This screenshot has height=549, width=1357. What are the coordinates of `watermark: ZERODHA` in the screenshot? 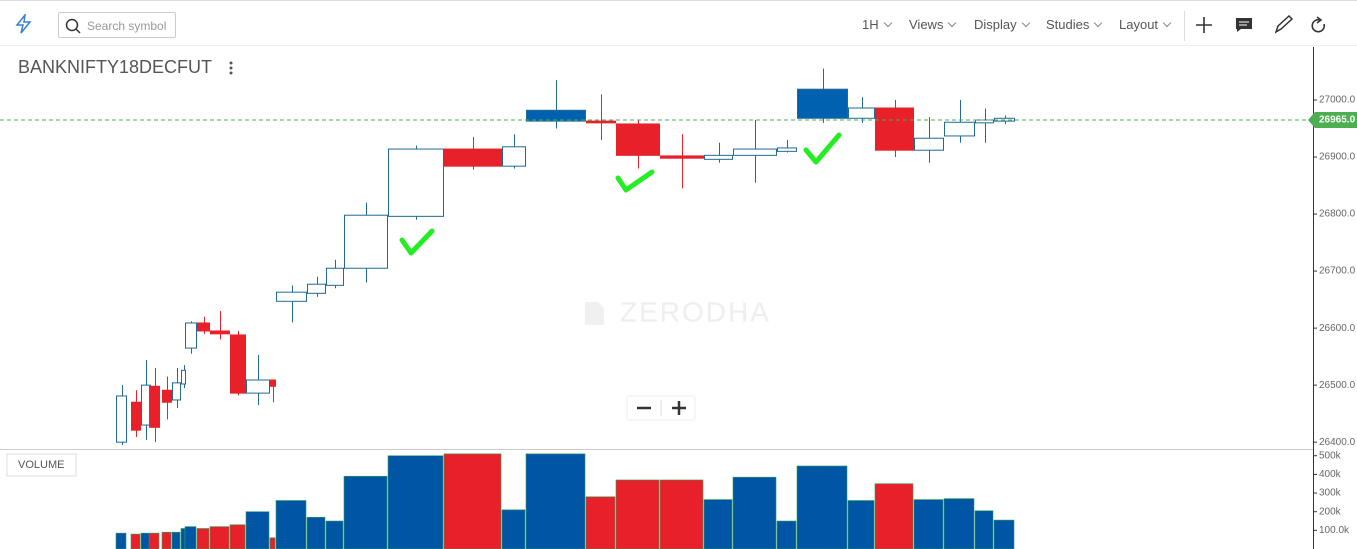 It's located at (695, 311).